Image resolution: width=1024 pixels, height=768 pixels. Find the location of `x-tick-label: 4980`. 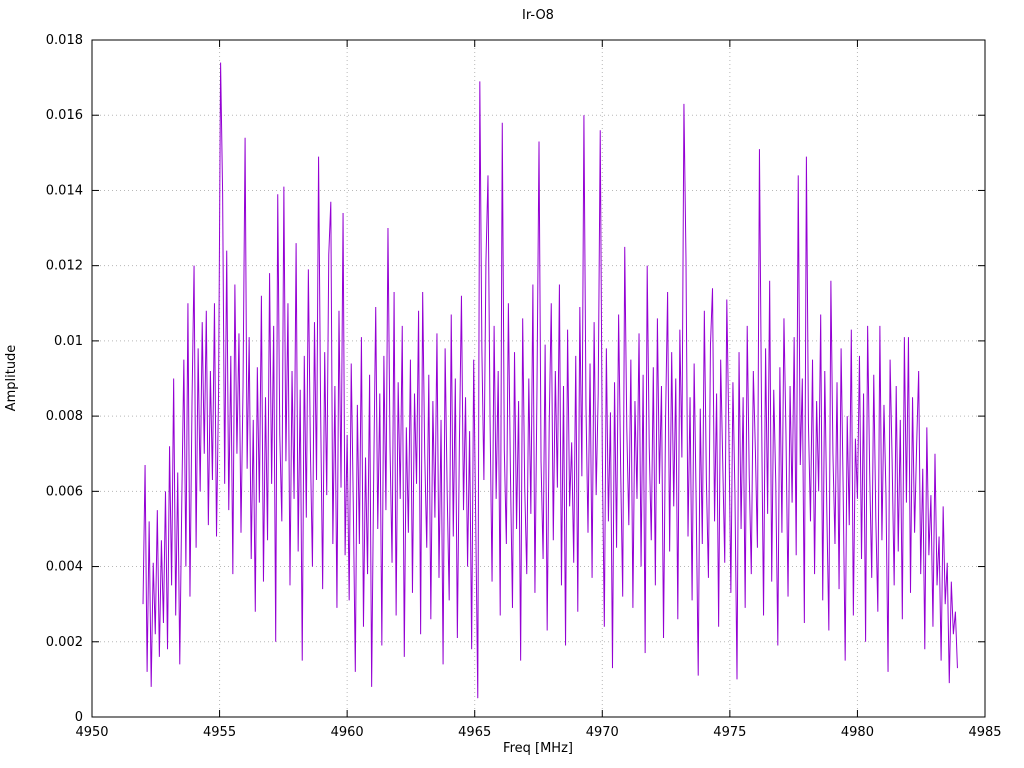

x-tick-label: 4980 is located at coordinates (857, 732).